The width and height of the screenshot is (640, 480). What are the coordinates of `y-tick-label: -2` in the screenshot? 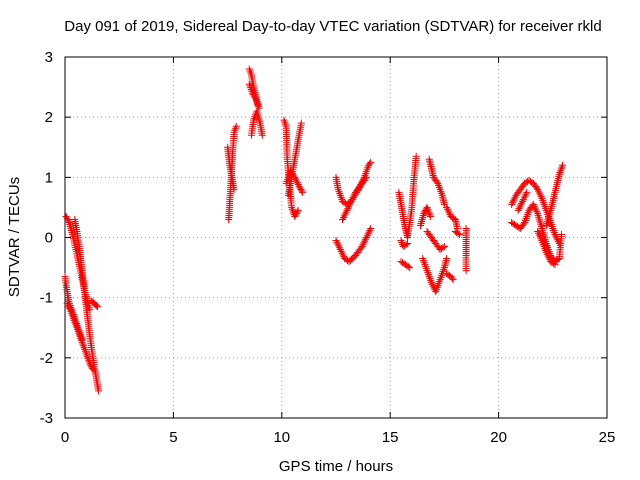 It's located at (46, 358).